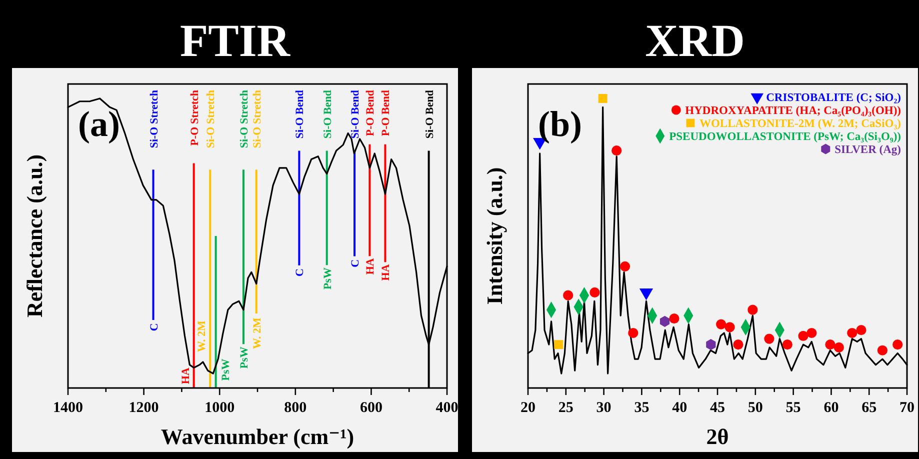 The height and width of the screenshot is (459, 919). I want to click on x-tick-label: 20, so click(528, 408).